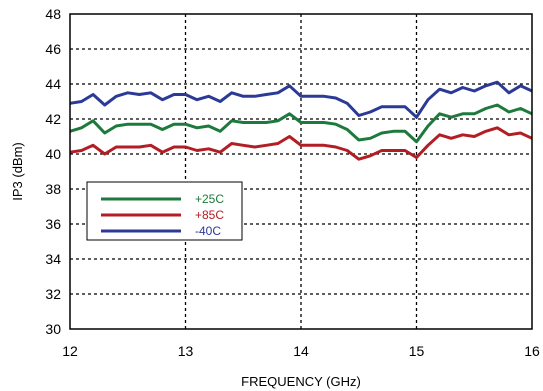 The height and width of the screenshot is (391, 543). What do you see at coordinates (186, 351) in the screenshot?
I see `x-tick-label: 13` at bounding box center [186, 351].